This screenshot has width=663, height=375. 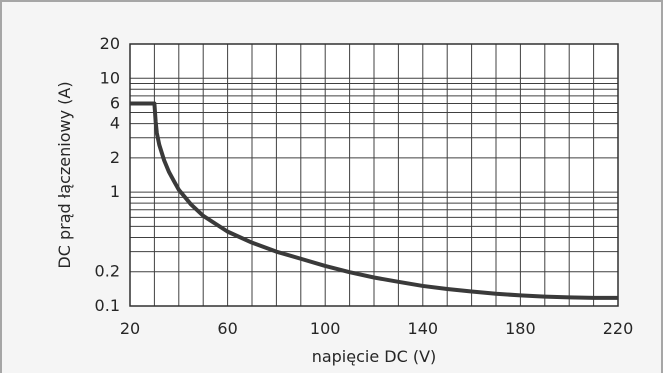 I want to click on y-tick-label: 6, so click(x=115, y=103).